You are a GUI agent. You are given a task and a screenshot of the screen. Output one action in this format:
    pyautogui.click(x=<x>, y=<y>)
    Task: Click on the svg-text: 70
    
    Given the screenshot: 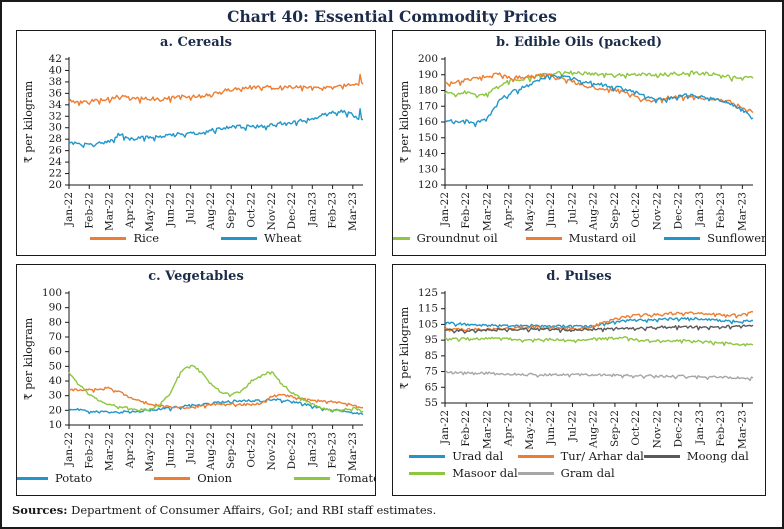 What is the action you would take?
    pyautogui.click(x=55, y=337)
    